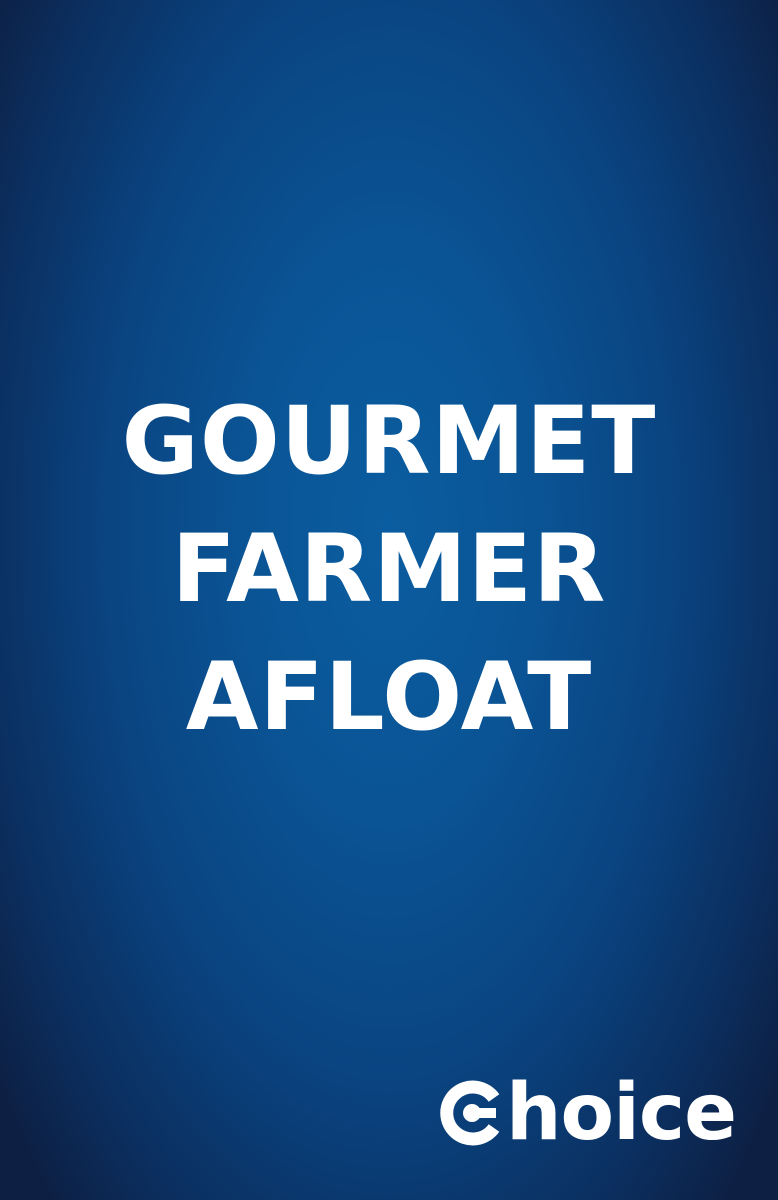 The width and height of the screenshot is (778, 1200). What do you see at coordinates (389, 441) in the screenshot?
I see `title-line-1: GOURMET` at bounding box center [389, 441].